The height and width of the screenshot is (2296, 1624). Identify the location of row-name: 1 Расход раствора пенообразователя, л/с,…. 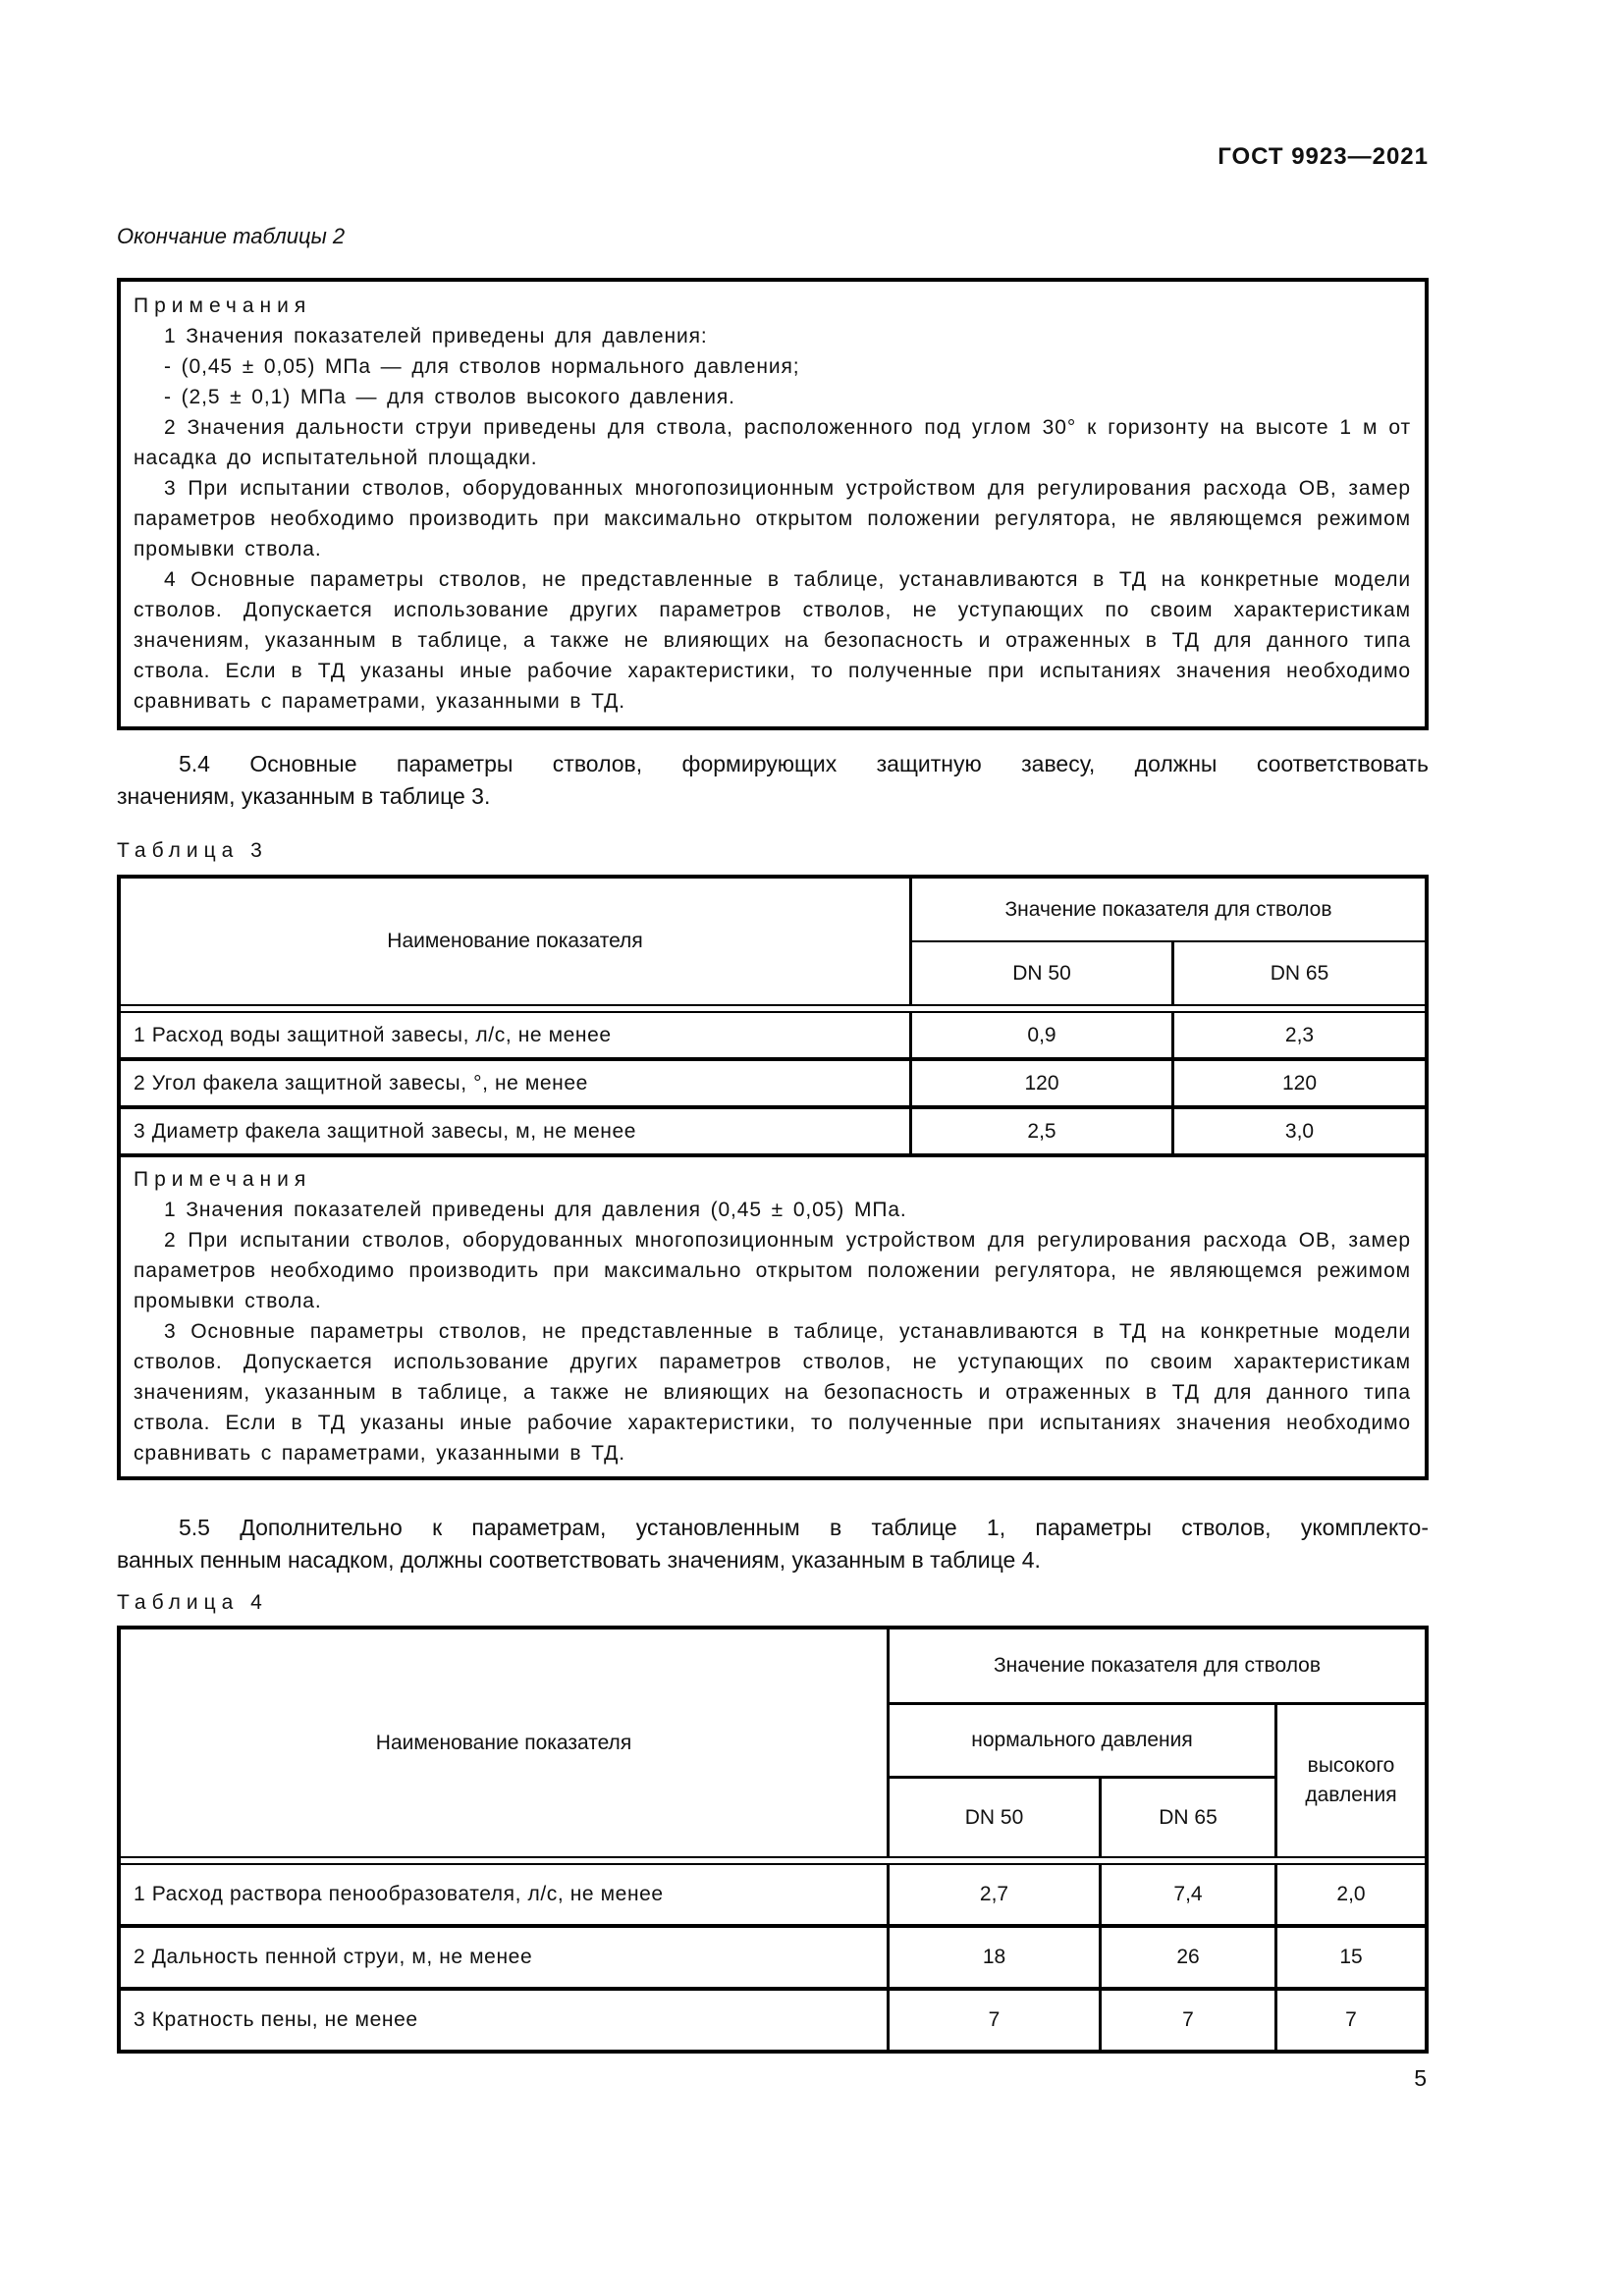
(505, 1894).